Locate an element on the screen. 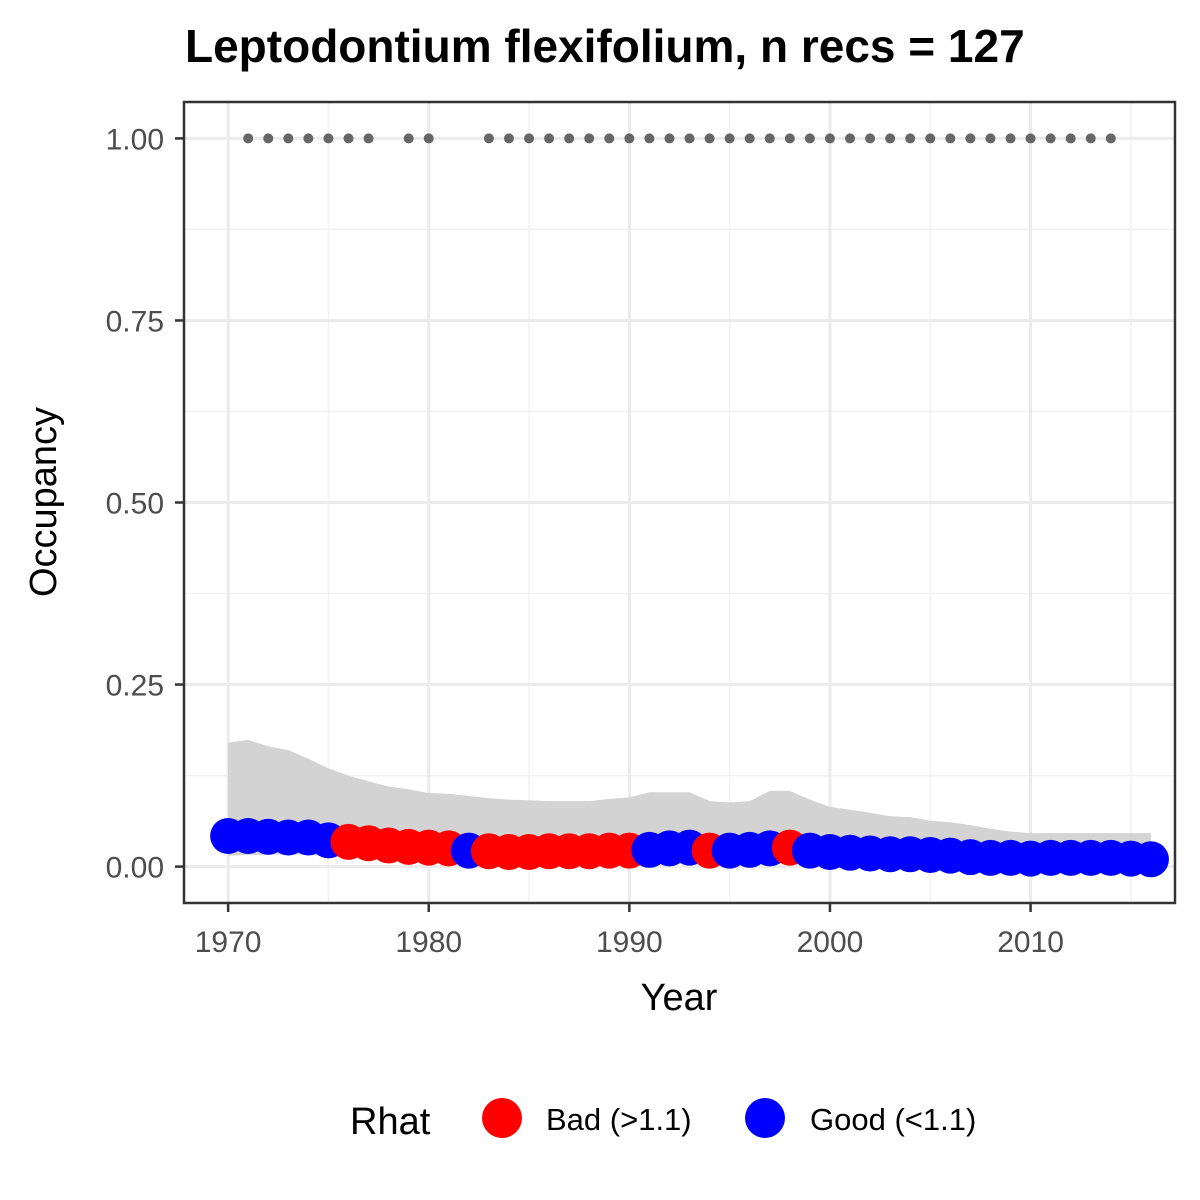 The height and width of the screenshot is (1200, 1200). record-points is located at coordinates (679, 138).